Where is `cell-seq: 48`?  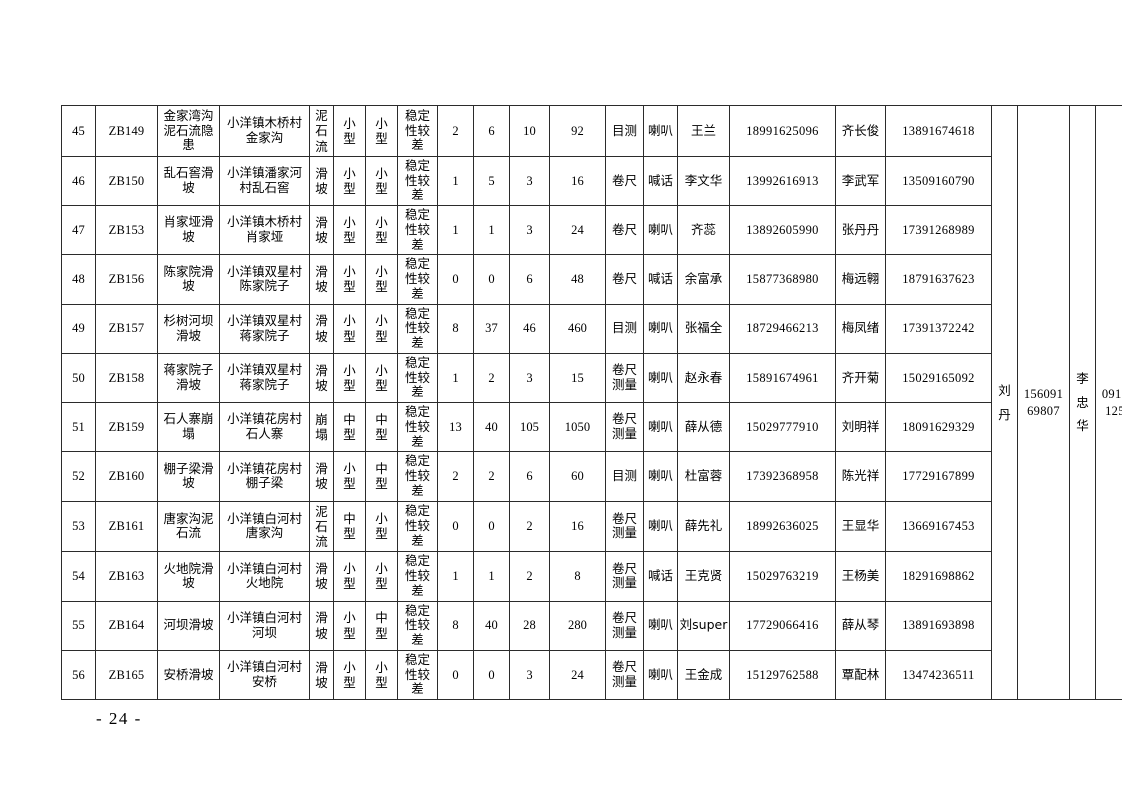 cell-seq: 48 is located at coordinates (78, 279).